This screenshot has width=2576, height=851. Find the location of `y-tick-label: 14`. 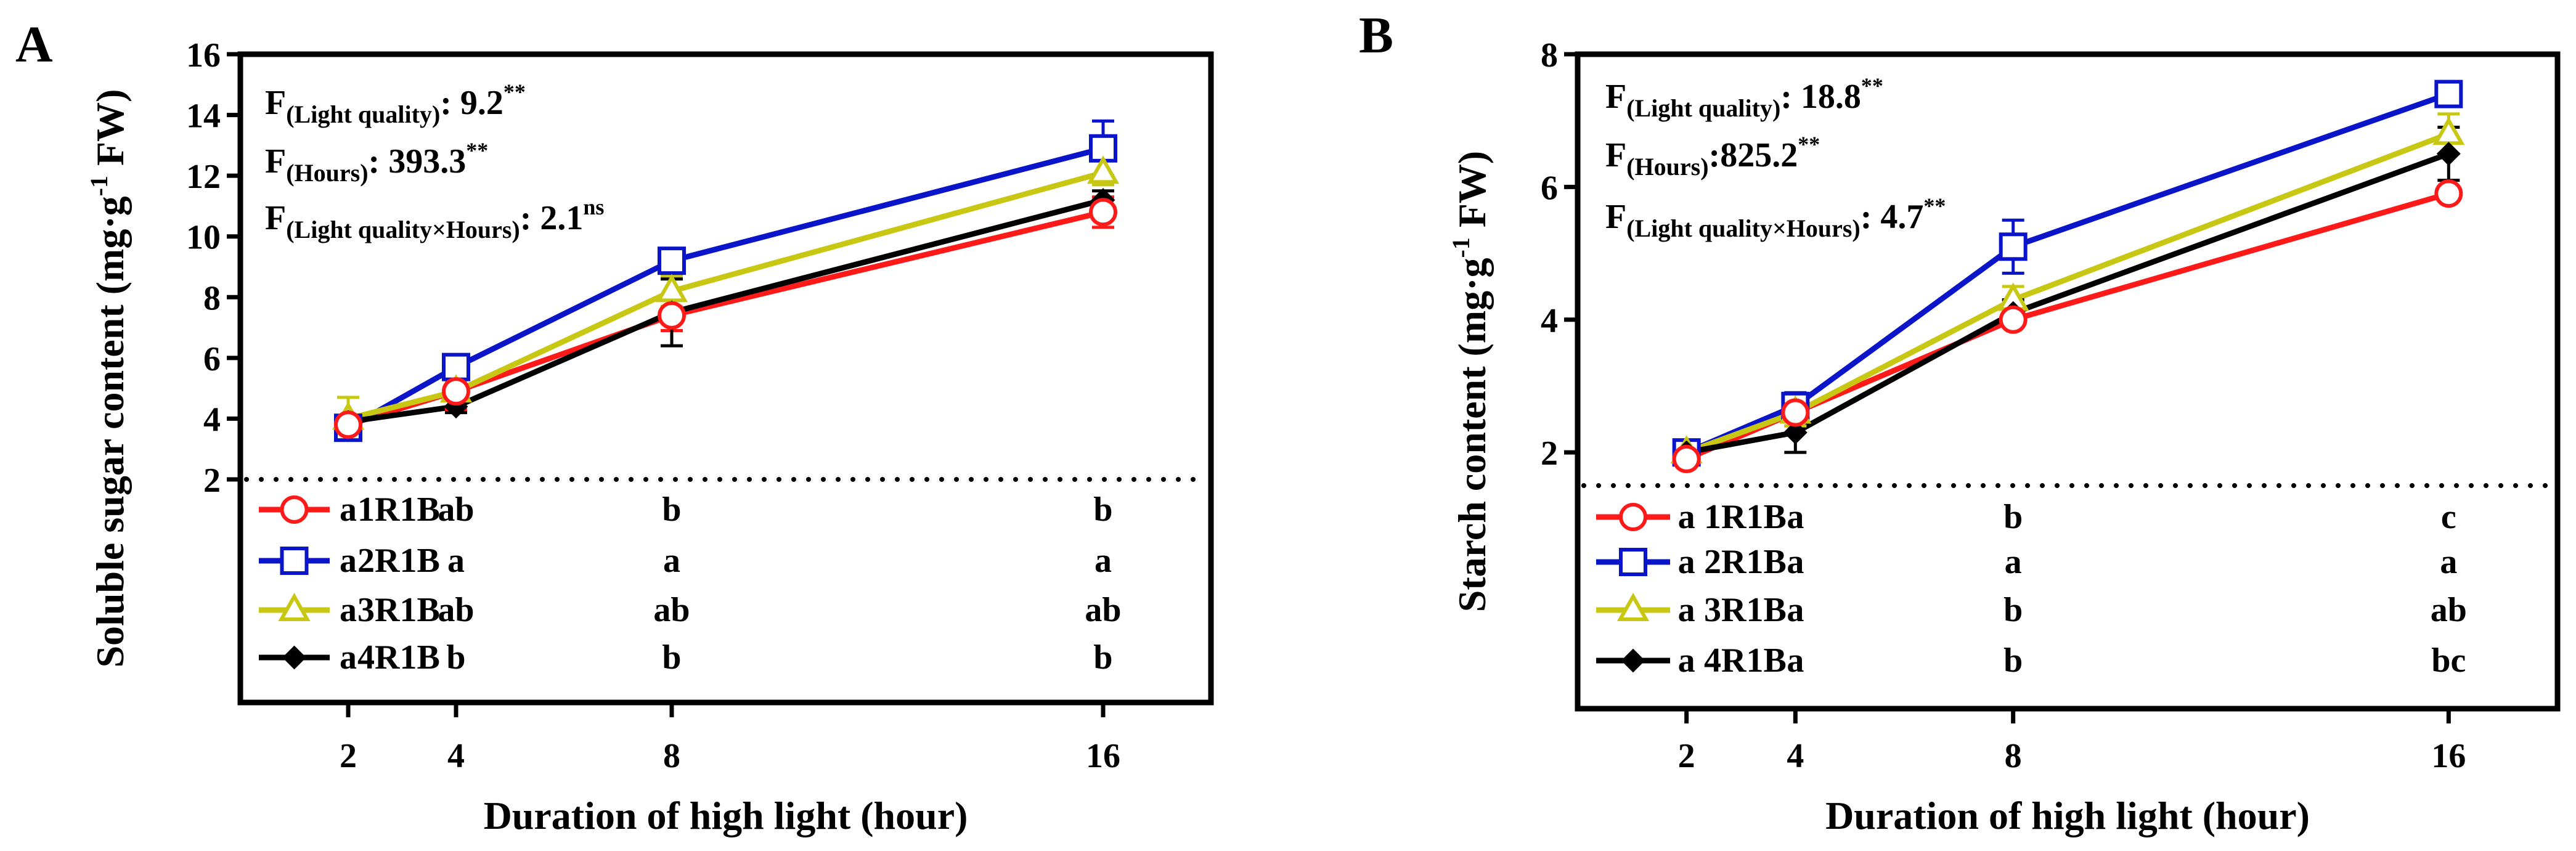

y-tick-label: 14 is located at coordinates (203, 116).